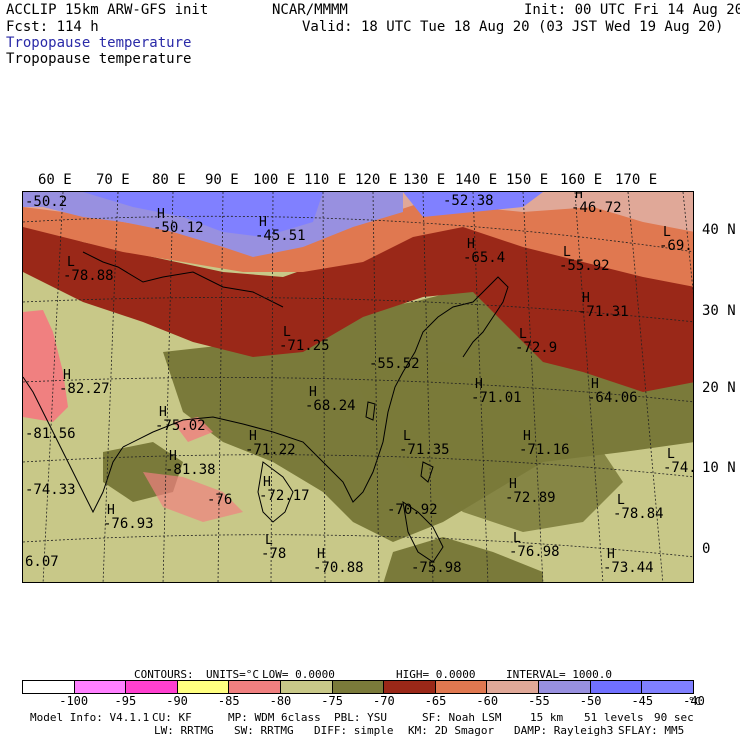 This screenshot has height=740, width=740. I want to click on shade-region-minus80, so click(193, 497).